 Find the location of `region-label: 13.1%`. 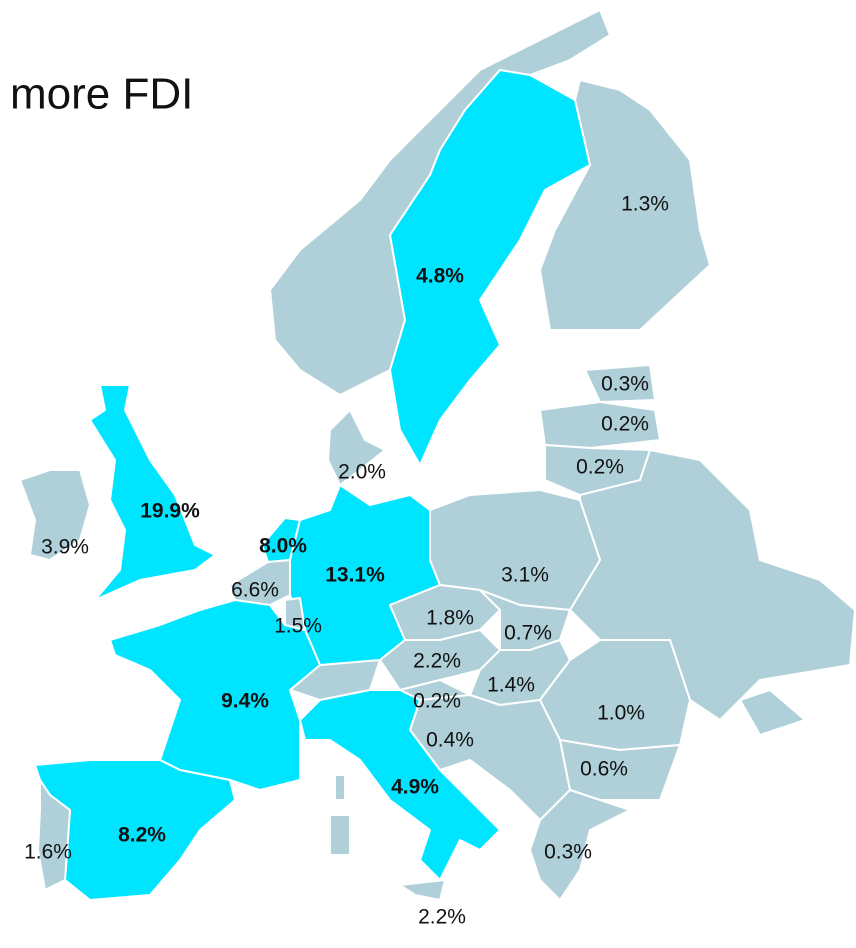

region-label: 13.1% is located at coordinates (355, 575).